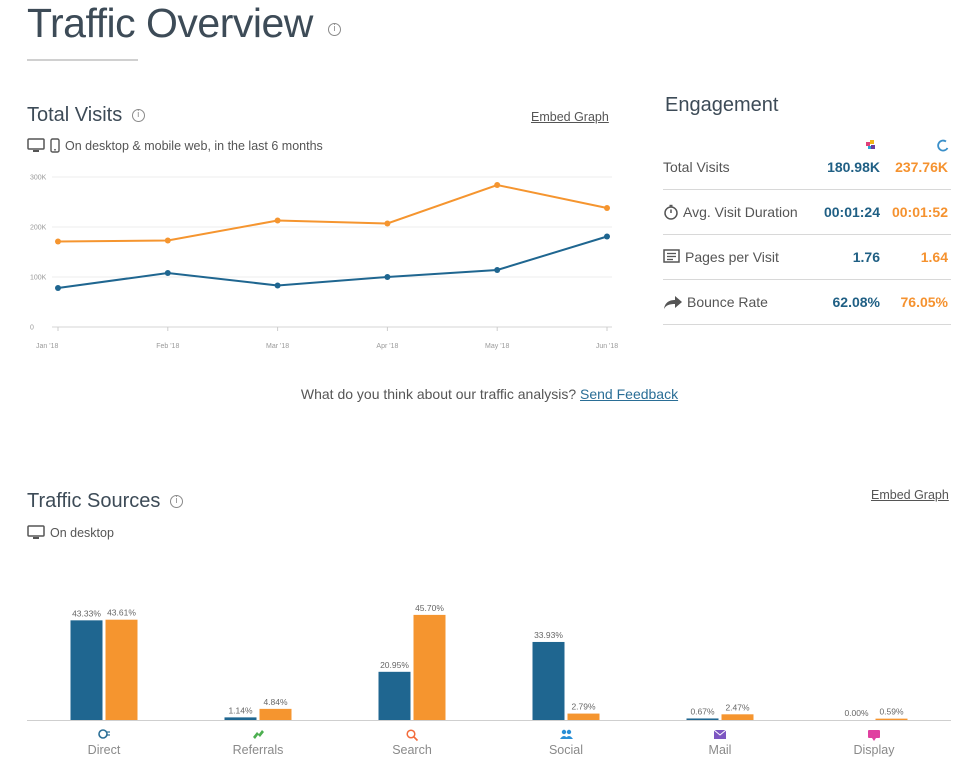 Image resolution: width=979 pixels, height=769 pixels. What do you see at coordinates (47, 346) in the screenshot?
I see `x-tick-label: Jan '18` at bounding box center [47, 346].